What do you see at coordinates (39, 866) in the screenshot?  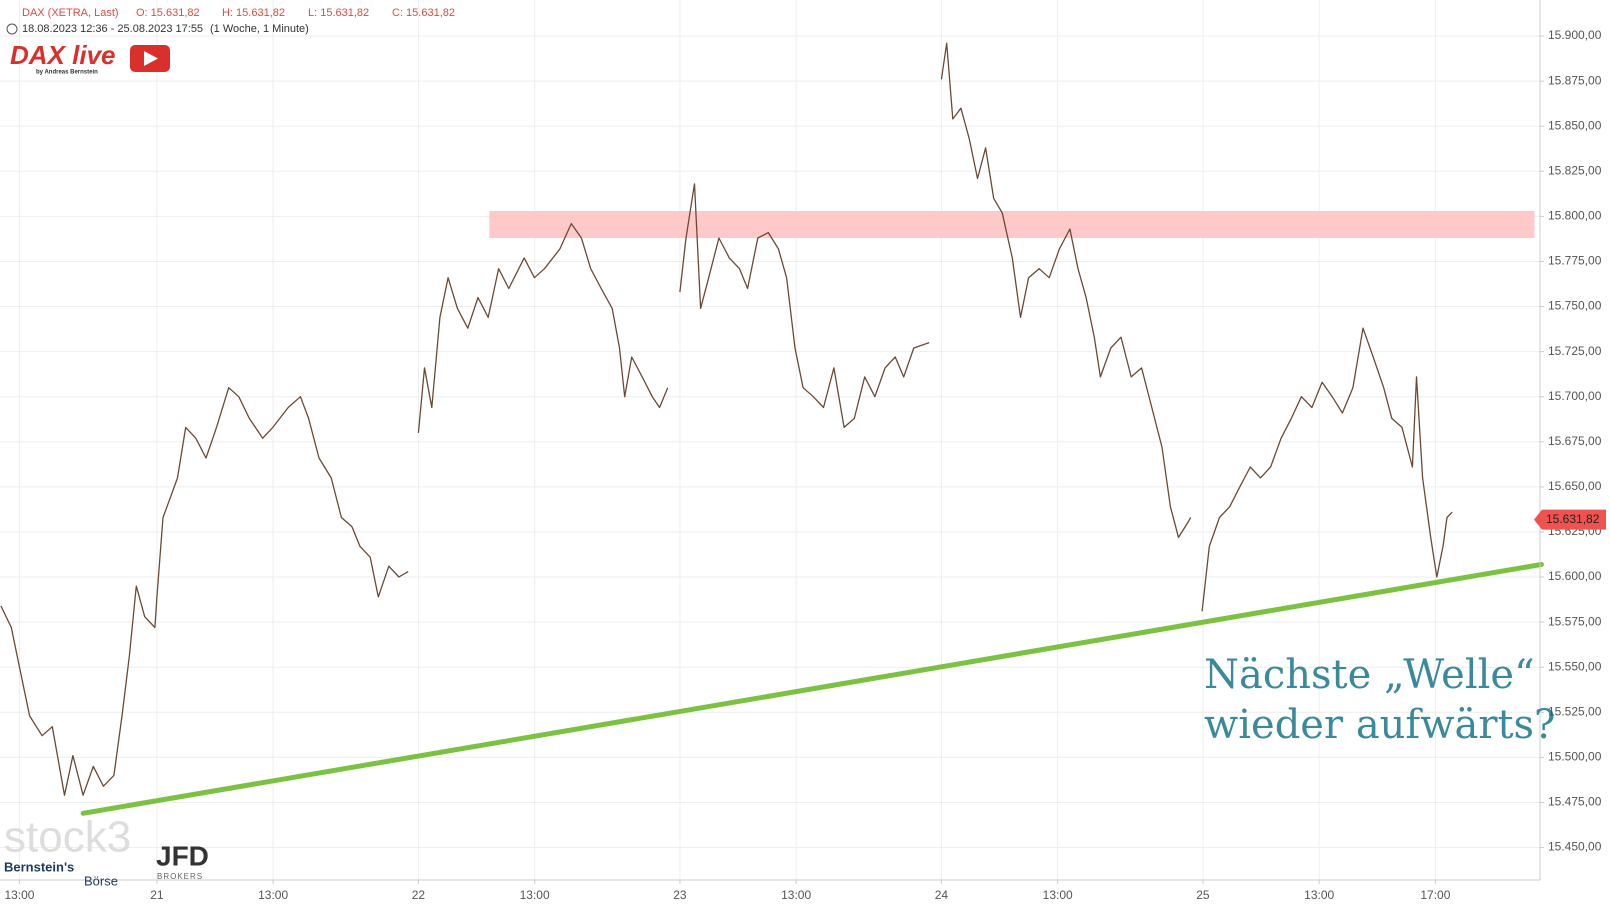 I see `logo-bernstein: Bernstein's` at bounding box center [39, 866].